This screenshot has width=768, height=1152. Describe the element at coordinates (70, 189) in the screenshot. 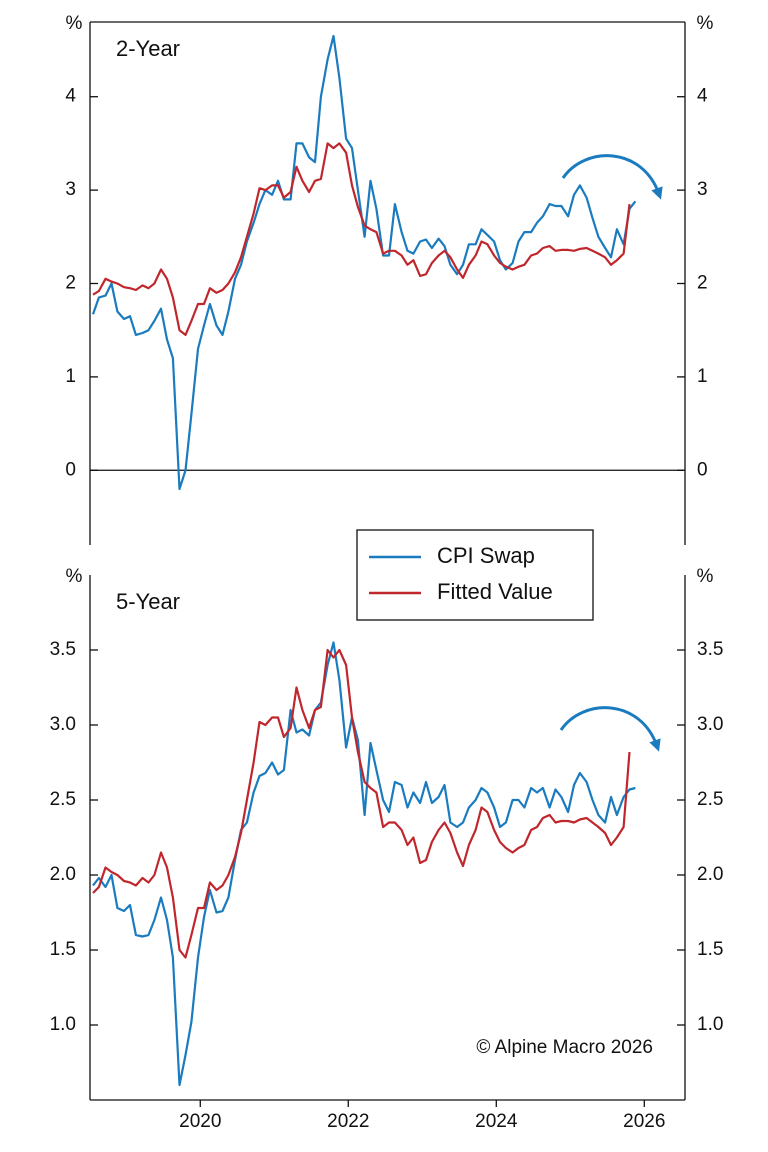

I see `y-tick-label: 3` at that location.